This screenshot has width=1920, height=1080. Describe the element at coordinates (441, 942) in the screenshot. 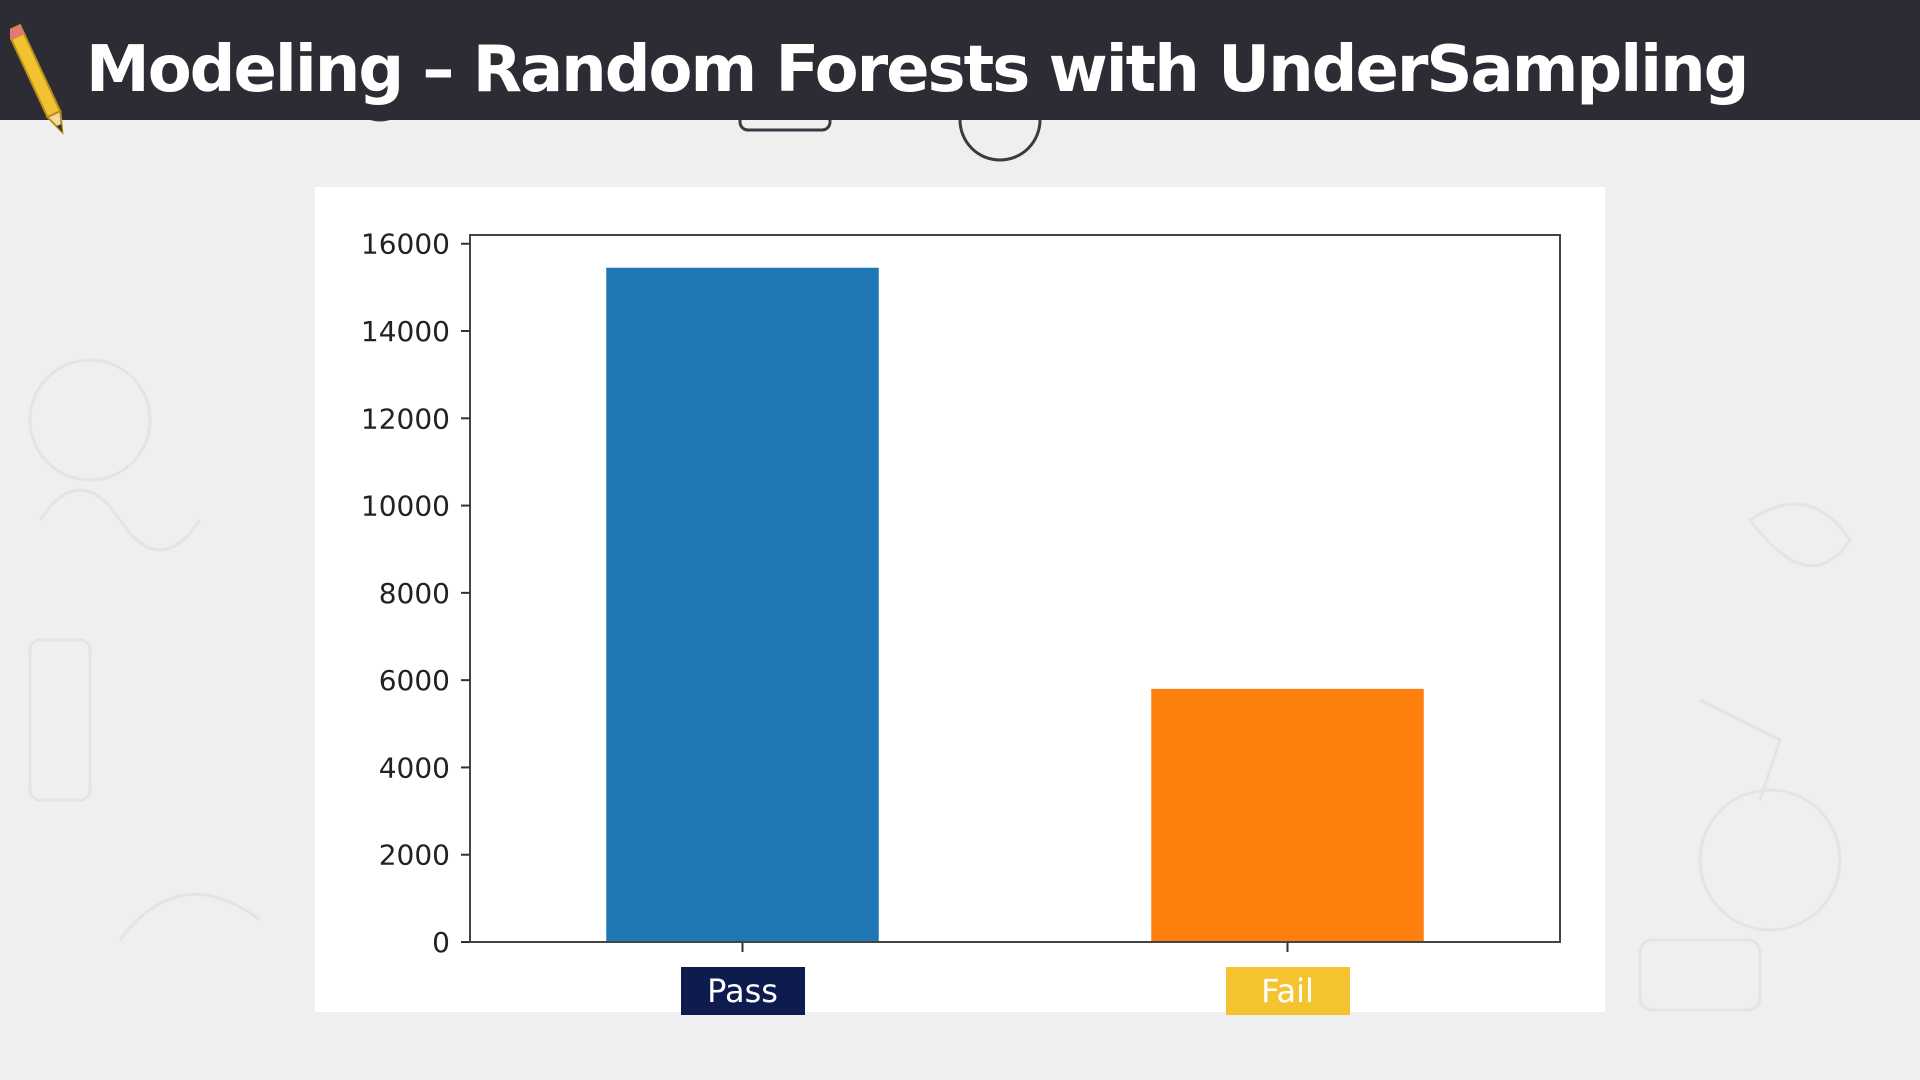

I see `y-tick-label-0: 0` at that location.